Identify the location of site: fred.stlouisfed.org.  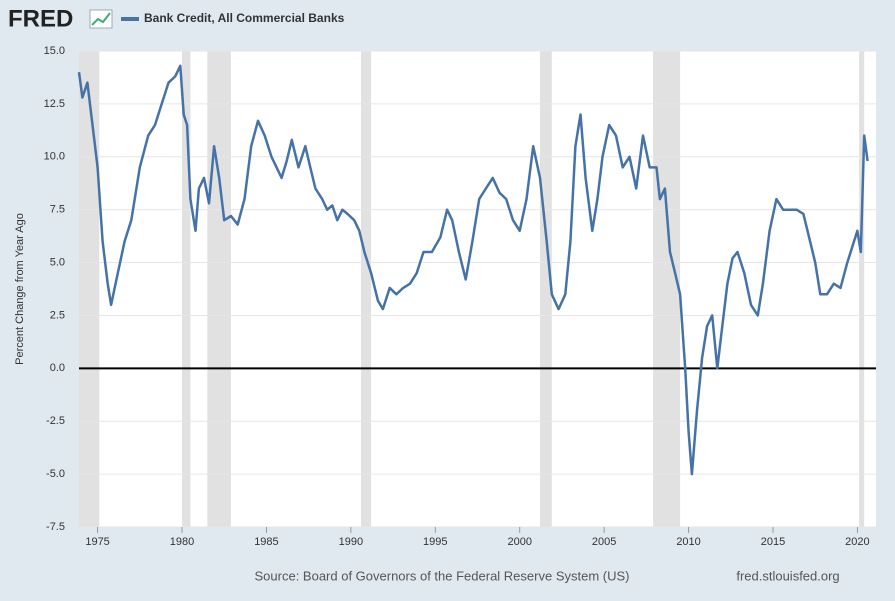
(787, 575).